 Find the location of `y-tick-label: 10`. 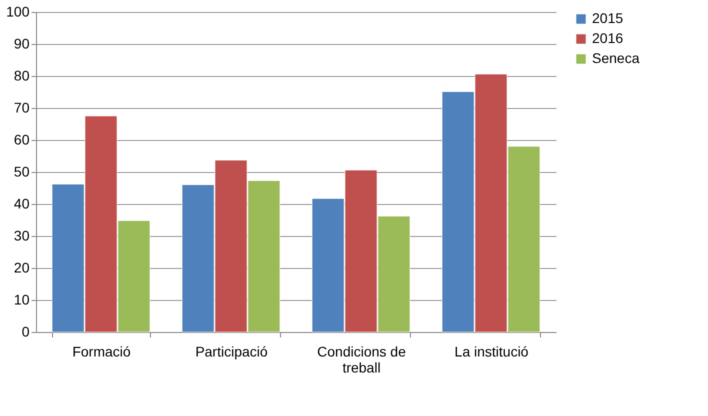

y-tick-label: 10 is located at coordinates (22, 300).